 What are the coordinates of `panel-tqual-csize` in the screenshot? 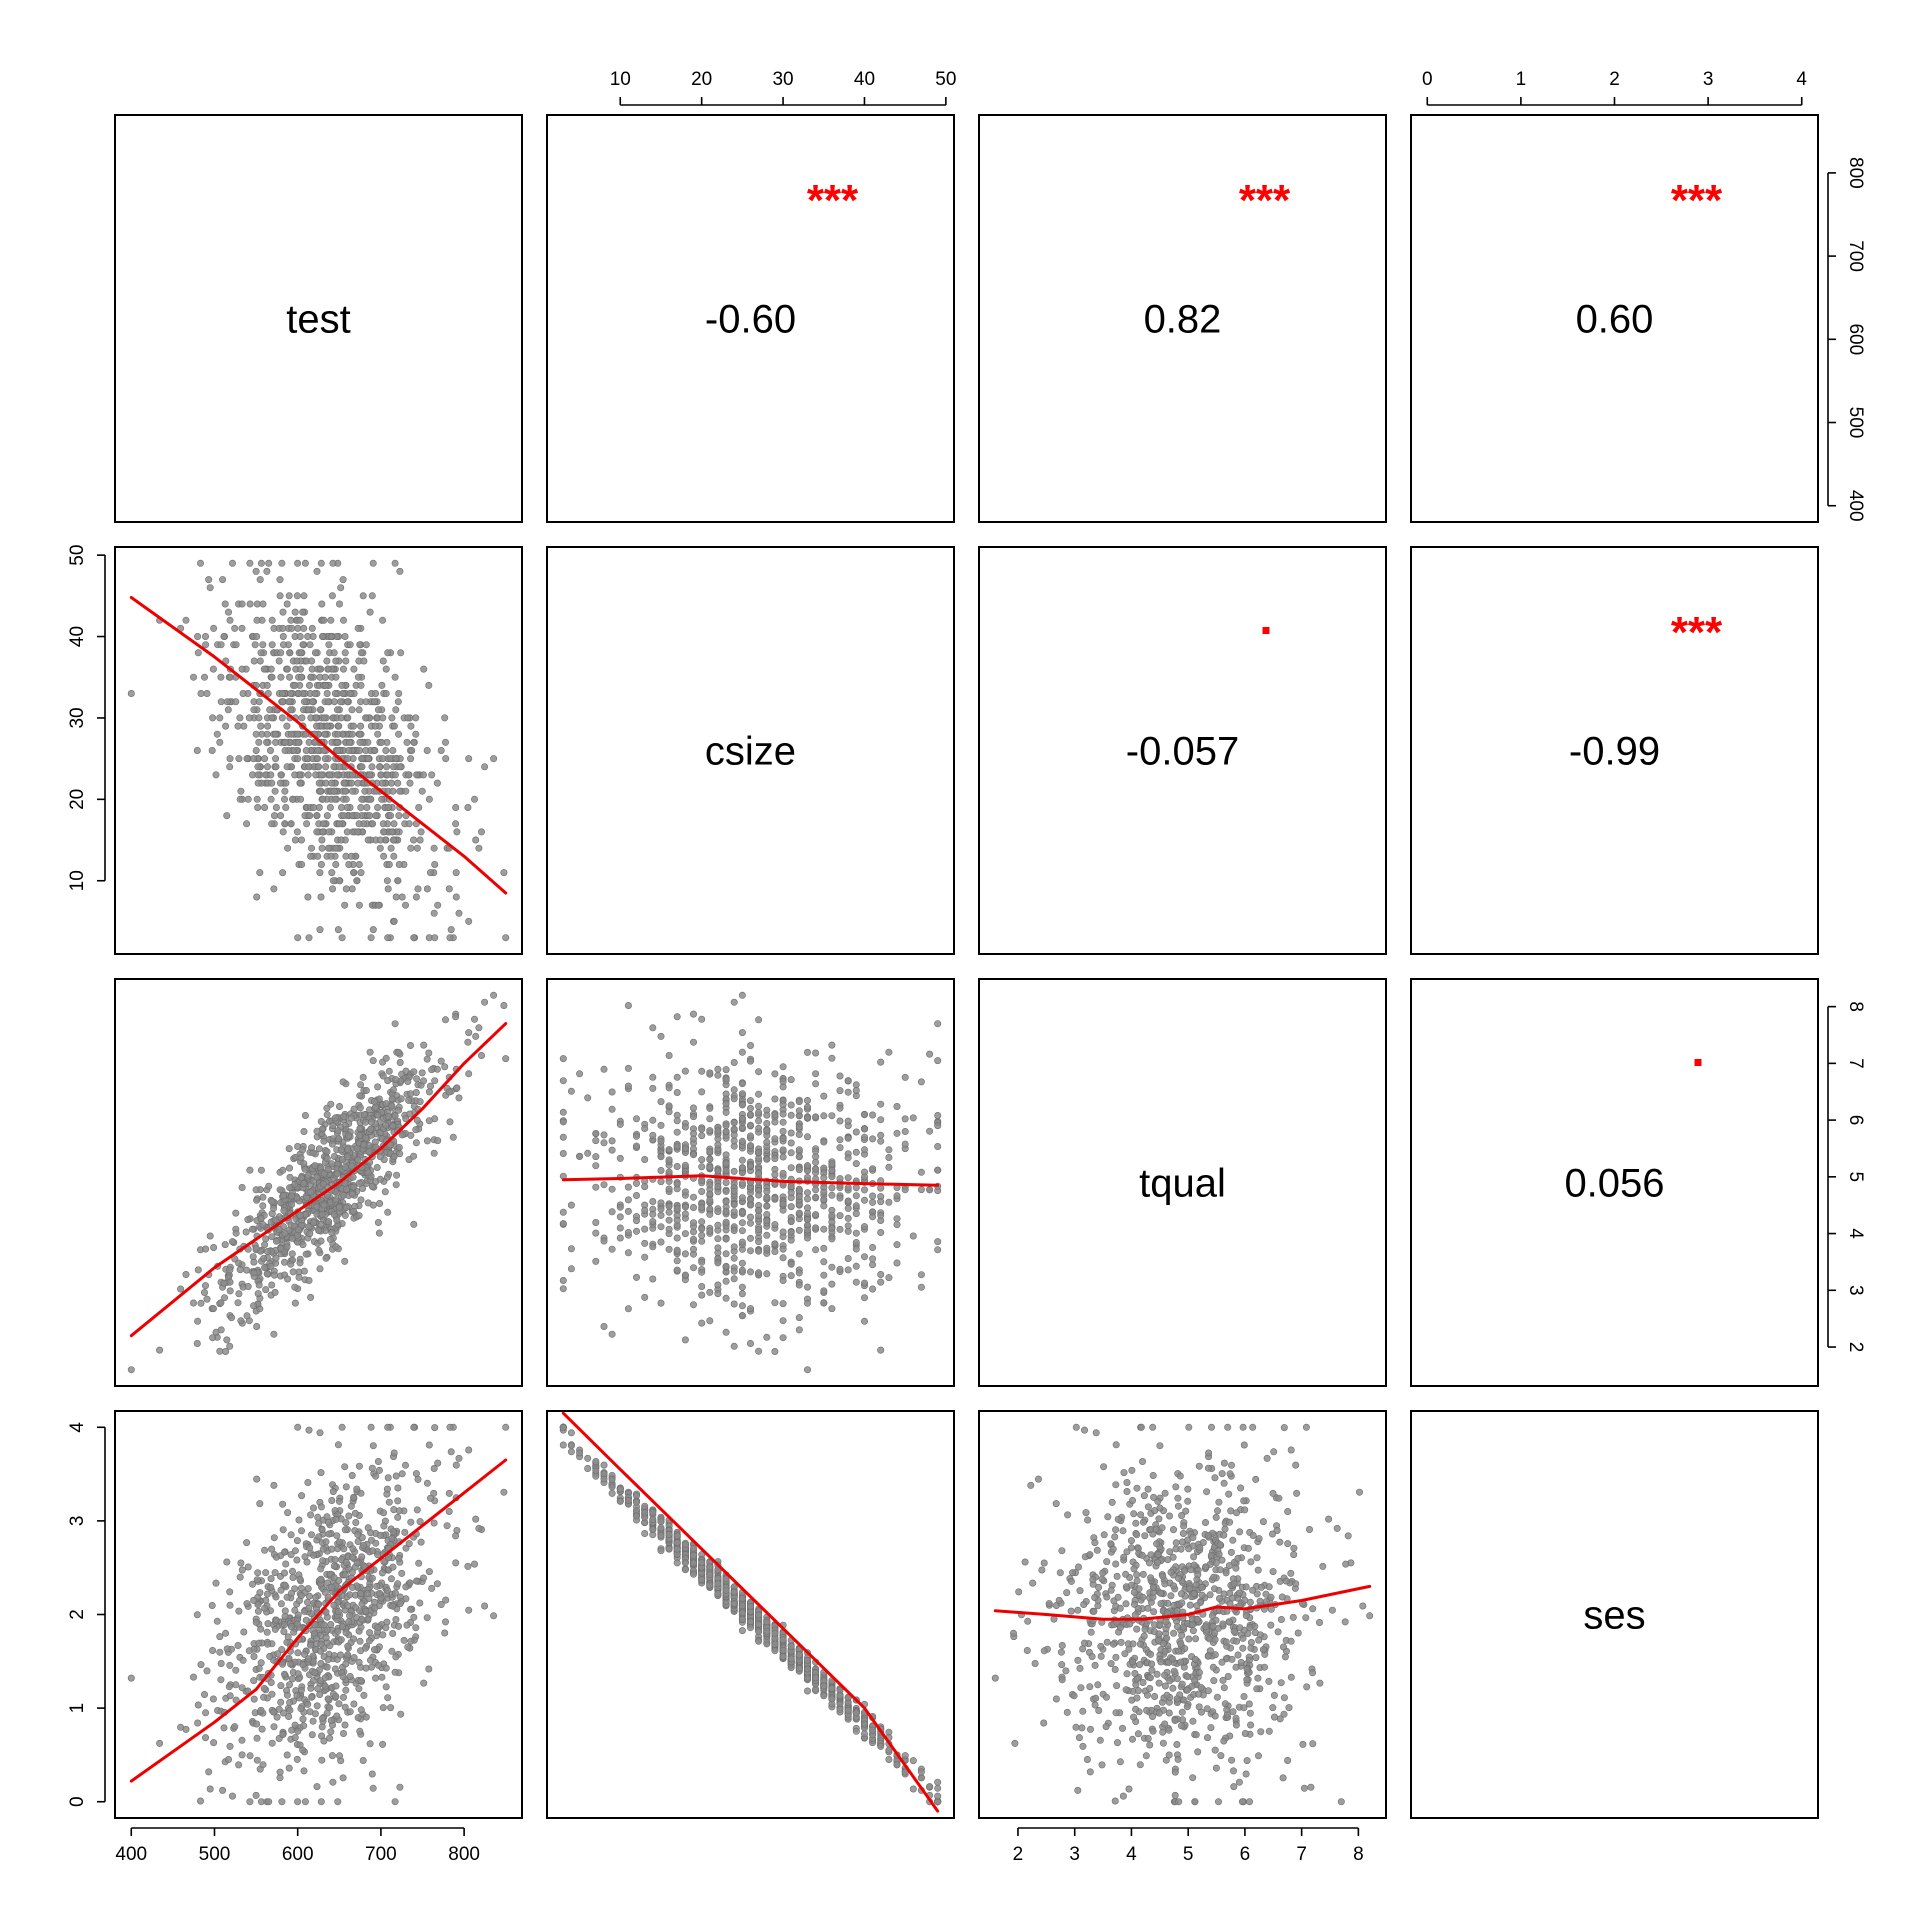 It's located at (750, 1182).